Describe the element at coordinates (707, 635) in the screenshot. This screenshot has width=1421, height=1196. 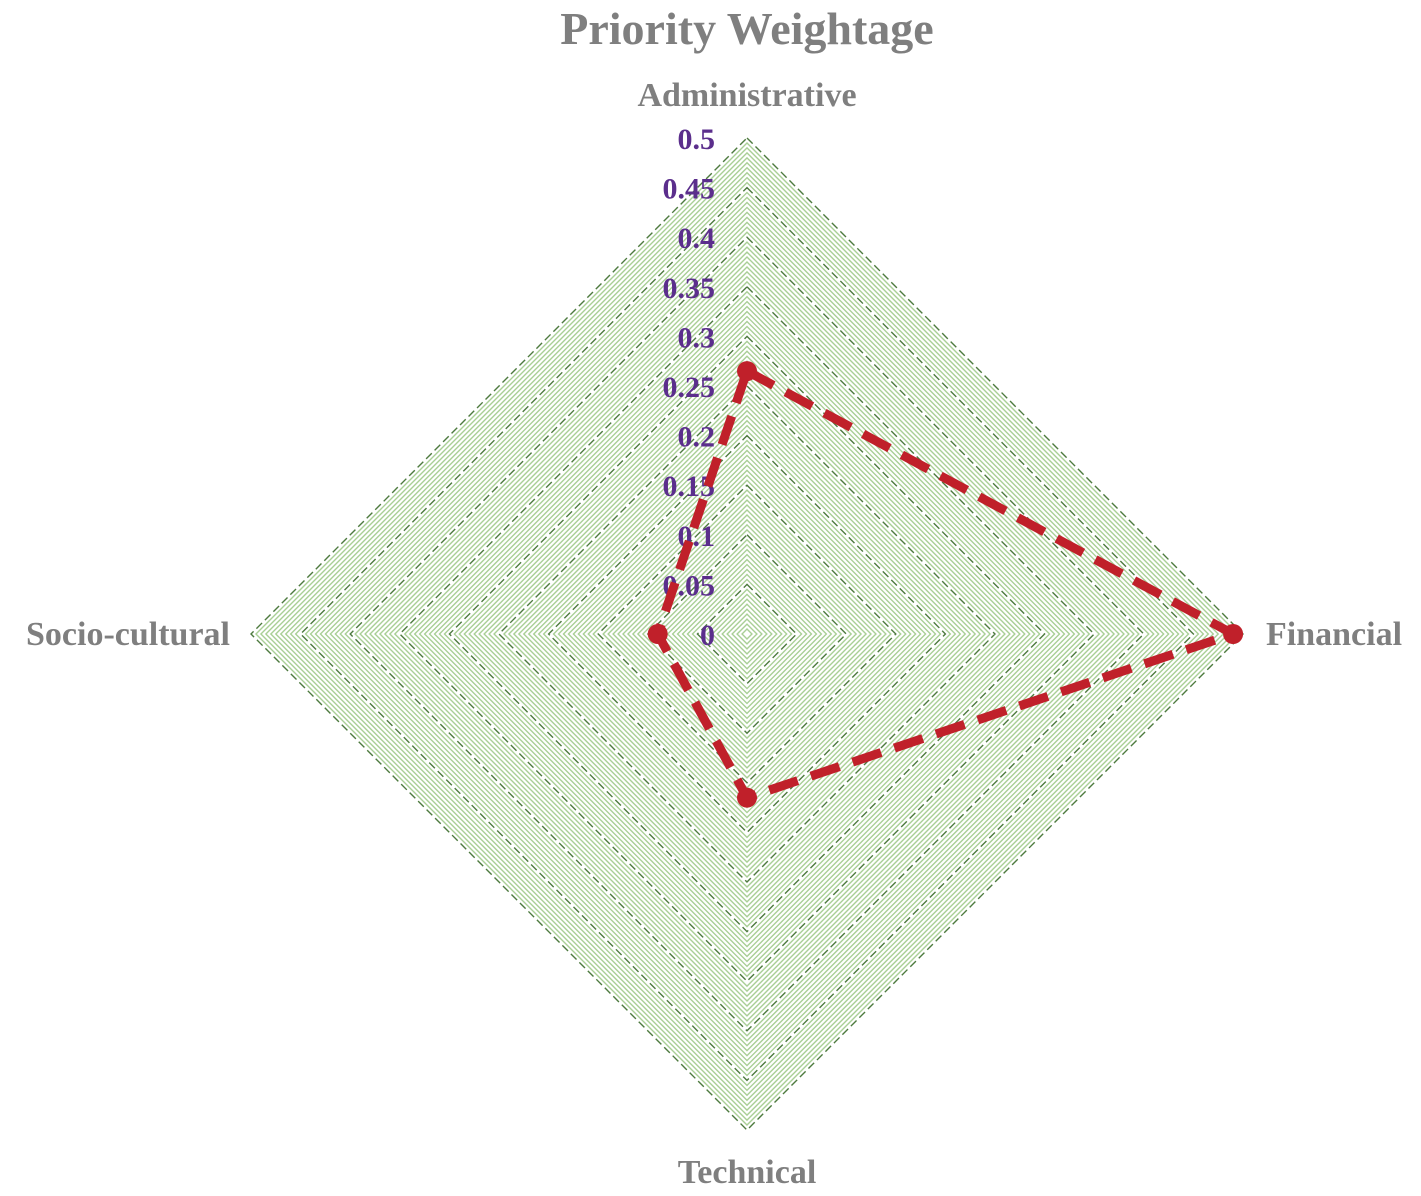
I see `tick-label: 0` at that location.